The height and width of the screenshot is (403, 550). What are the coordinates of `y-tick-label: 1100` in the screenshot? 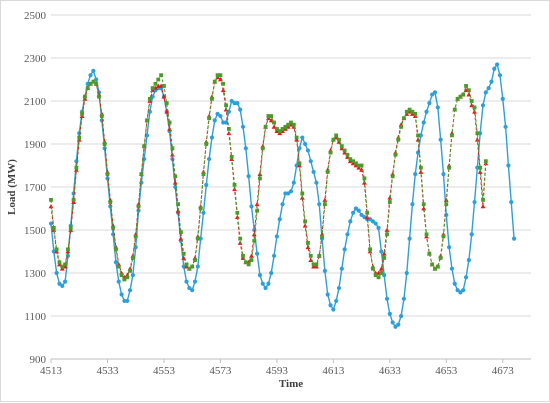 It's located at (35, 317).